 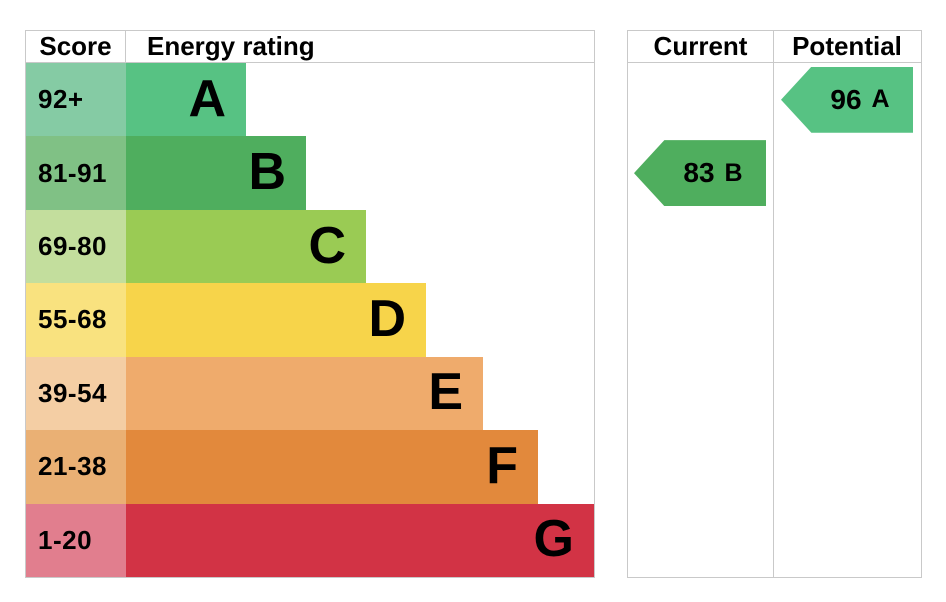 What do you see at coordinates (207, 98) in the screenshot?
I see `band-letter: A` at bounding box center [207, 98].